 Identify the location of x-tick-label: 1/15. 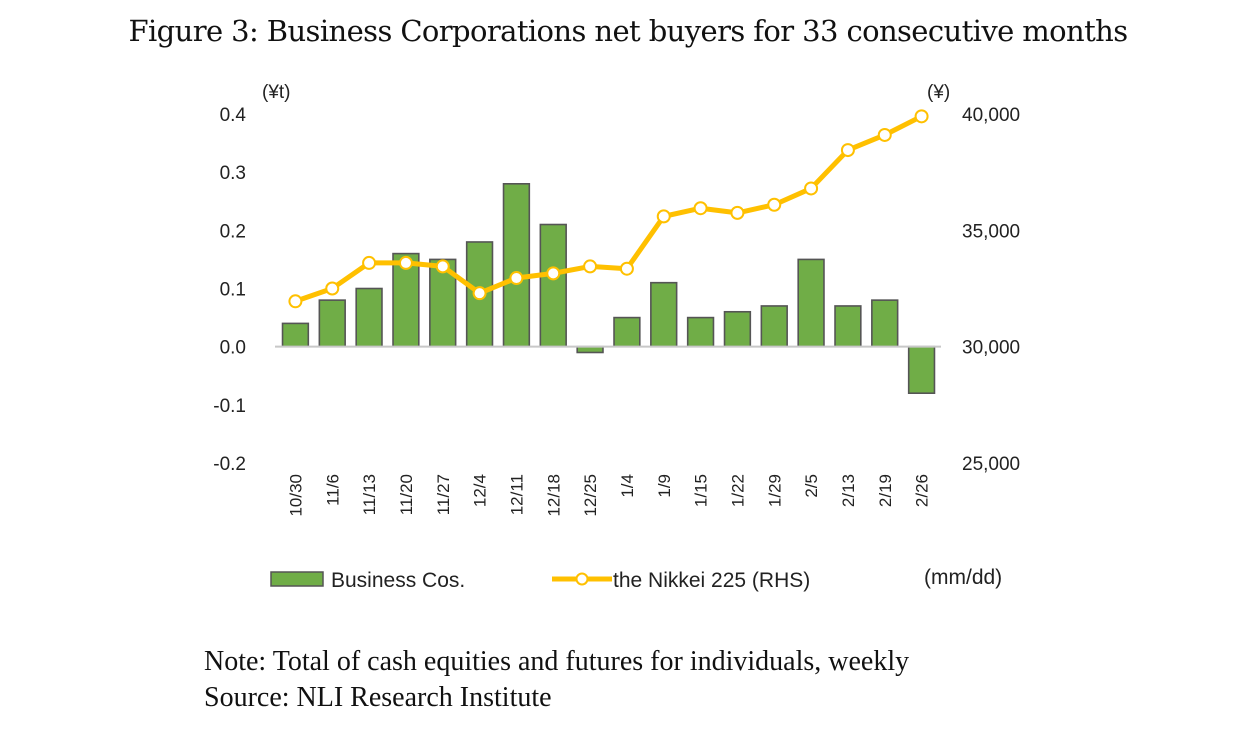
(701, 490).